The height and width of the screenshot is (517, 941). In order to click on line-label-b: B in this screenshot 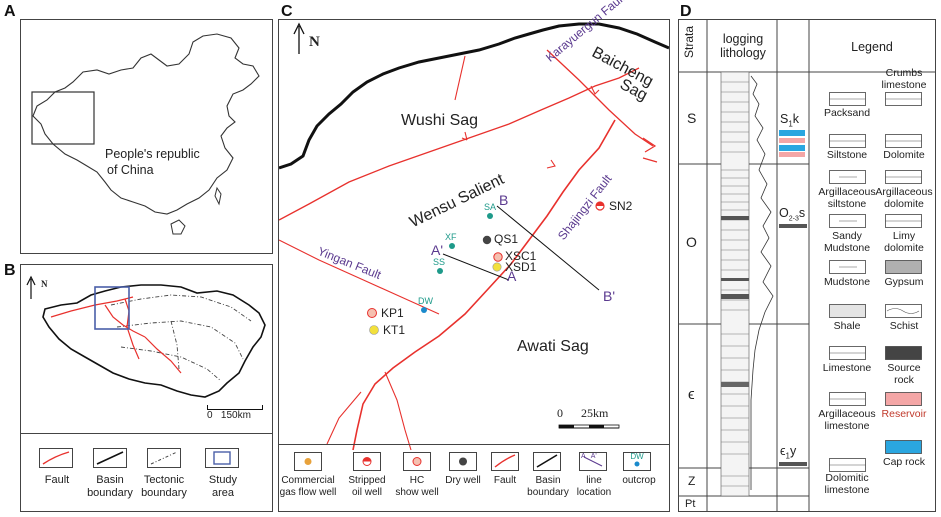, I will do `click(504, 200)`.